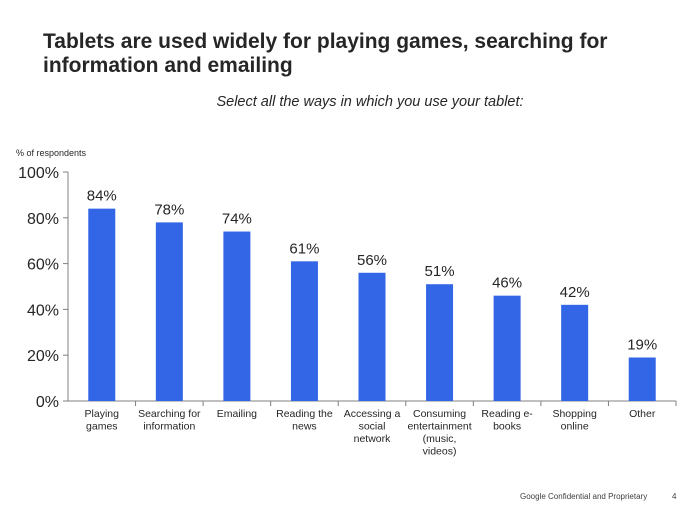  What do you see at coordinates (304, 427) in the screenshot?
I see `x-tick-label-line: news` at bounding box center [304, 427].